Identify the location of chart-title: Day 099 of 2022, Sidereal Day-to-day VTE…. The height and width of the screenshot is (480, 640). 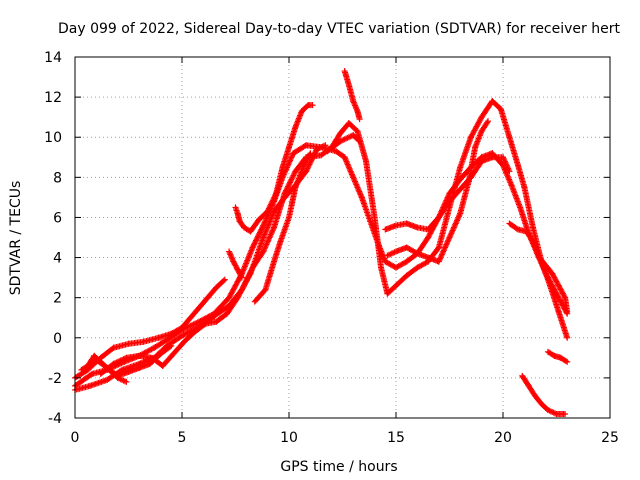
(339, 29).